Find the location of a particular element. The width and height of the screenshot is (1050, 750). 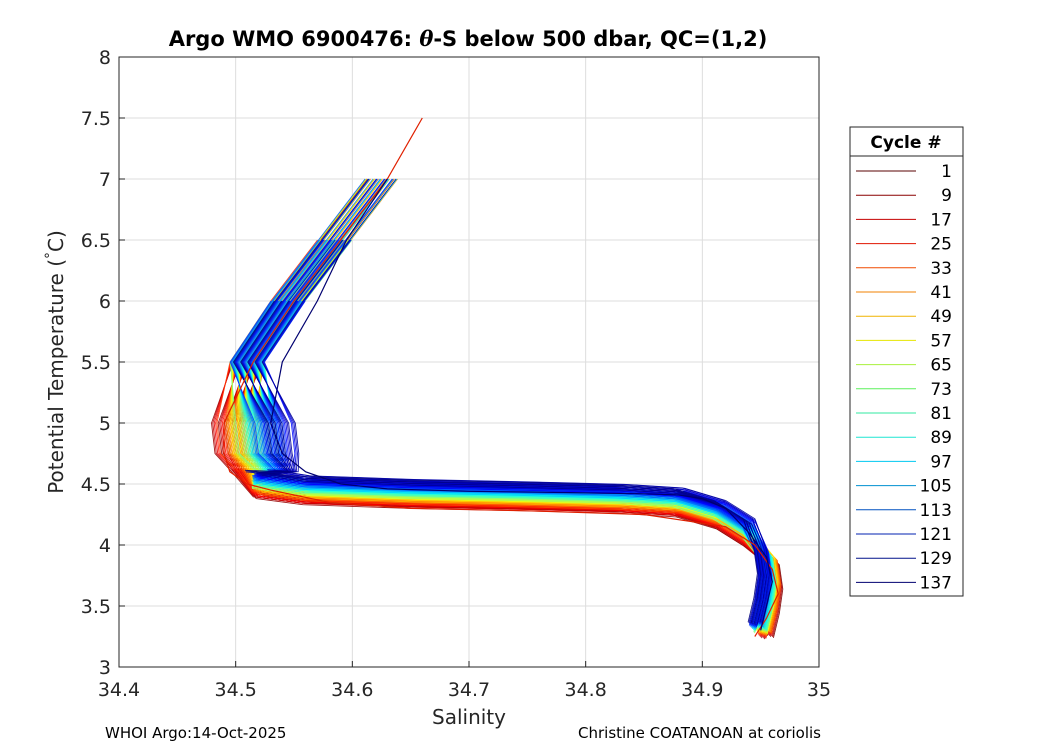

legend-label: 105 is located at coordinates (936, 487).